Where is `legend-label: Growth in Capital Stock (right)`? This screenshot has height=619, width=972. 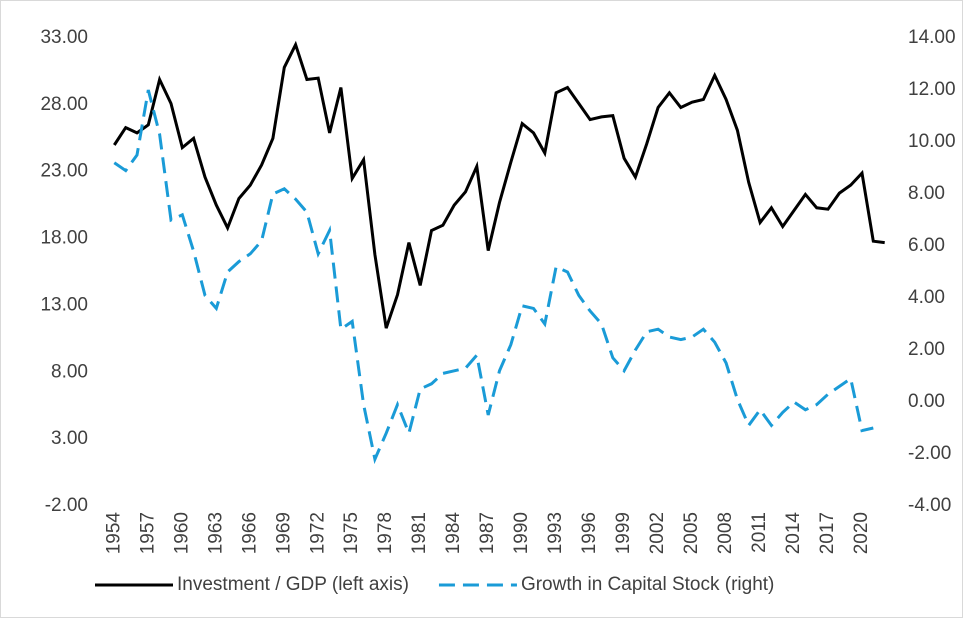 legend-label: Growth in Capital Stock (right) is located at coordinates (647, 584).